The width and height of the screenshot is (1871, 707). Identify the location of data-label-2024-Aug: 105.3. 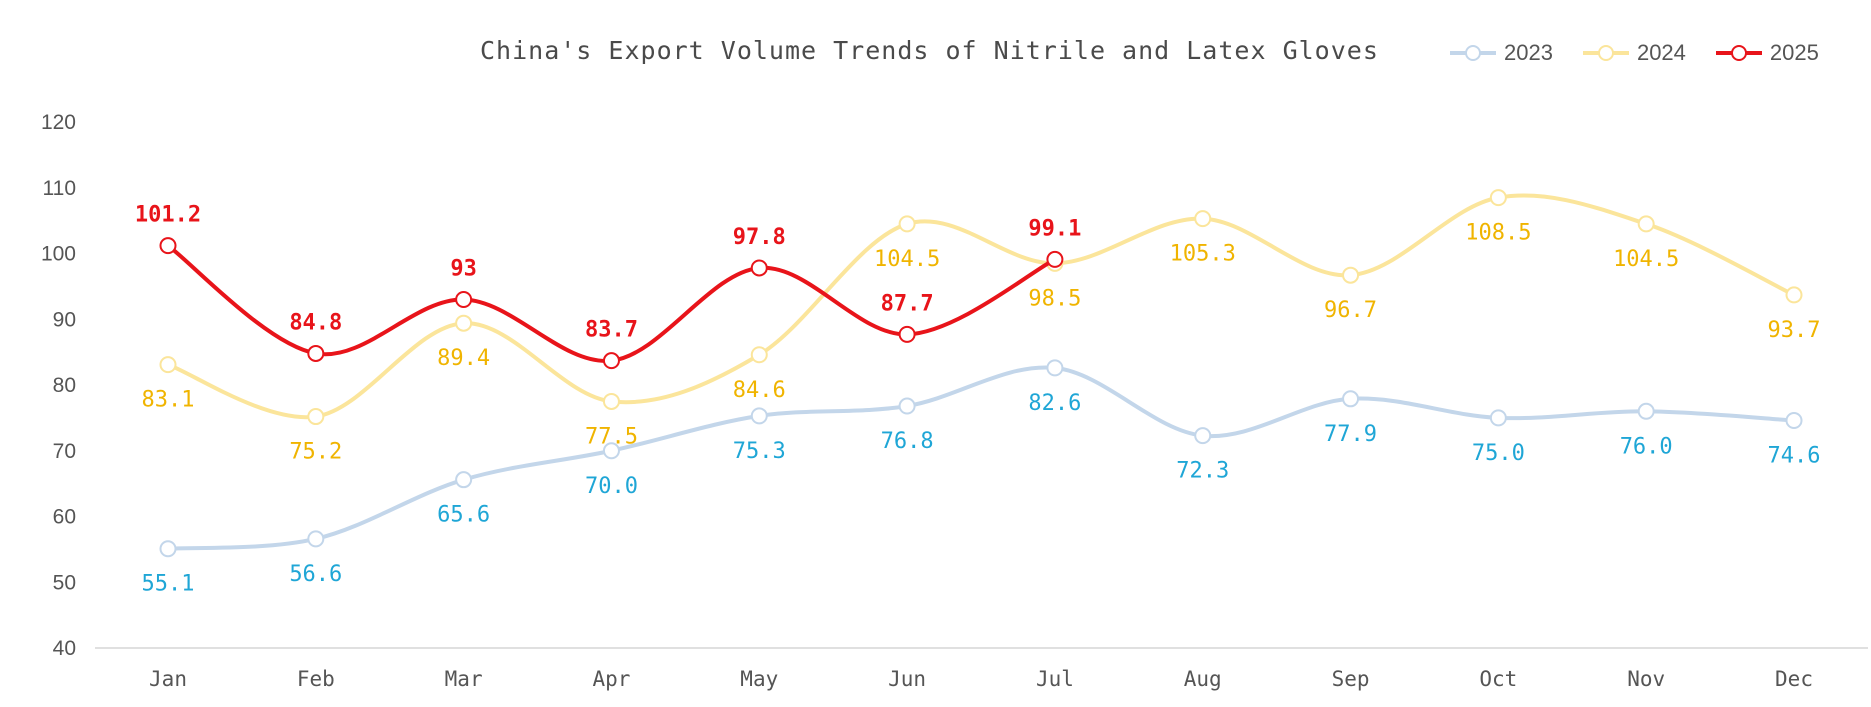
(1203, 254).